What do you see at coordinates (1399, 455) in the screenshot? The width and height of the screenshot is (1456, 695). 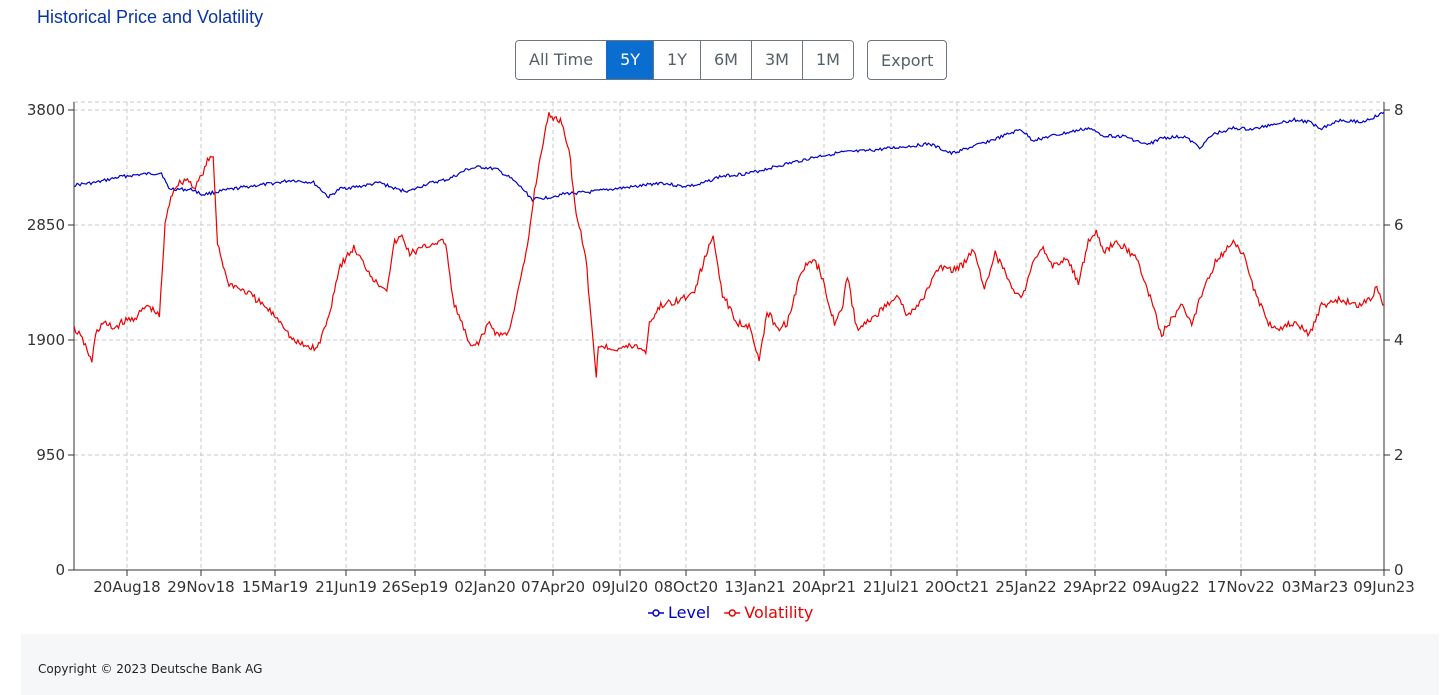 I see `y-right-tick-label: 2` at bounding box center [1399, 455].